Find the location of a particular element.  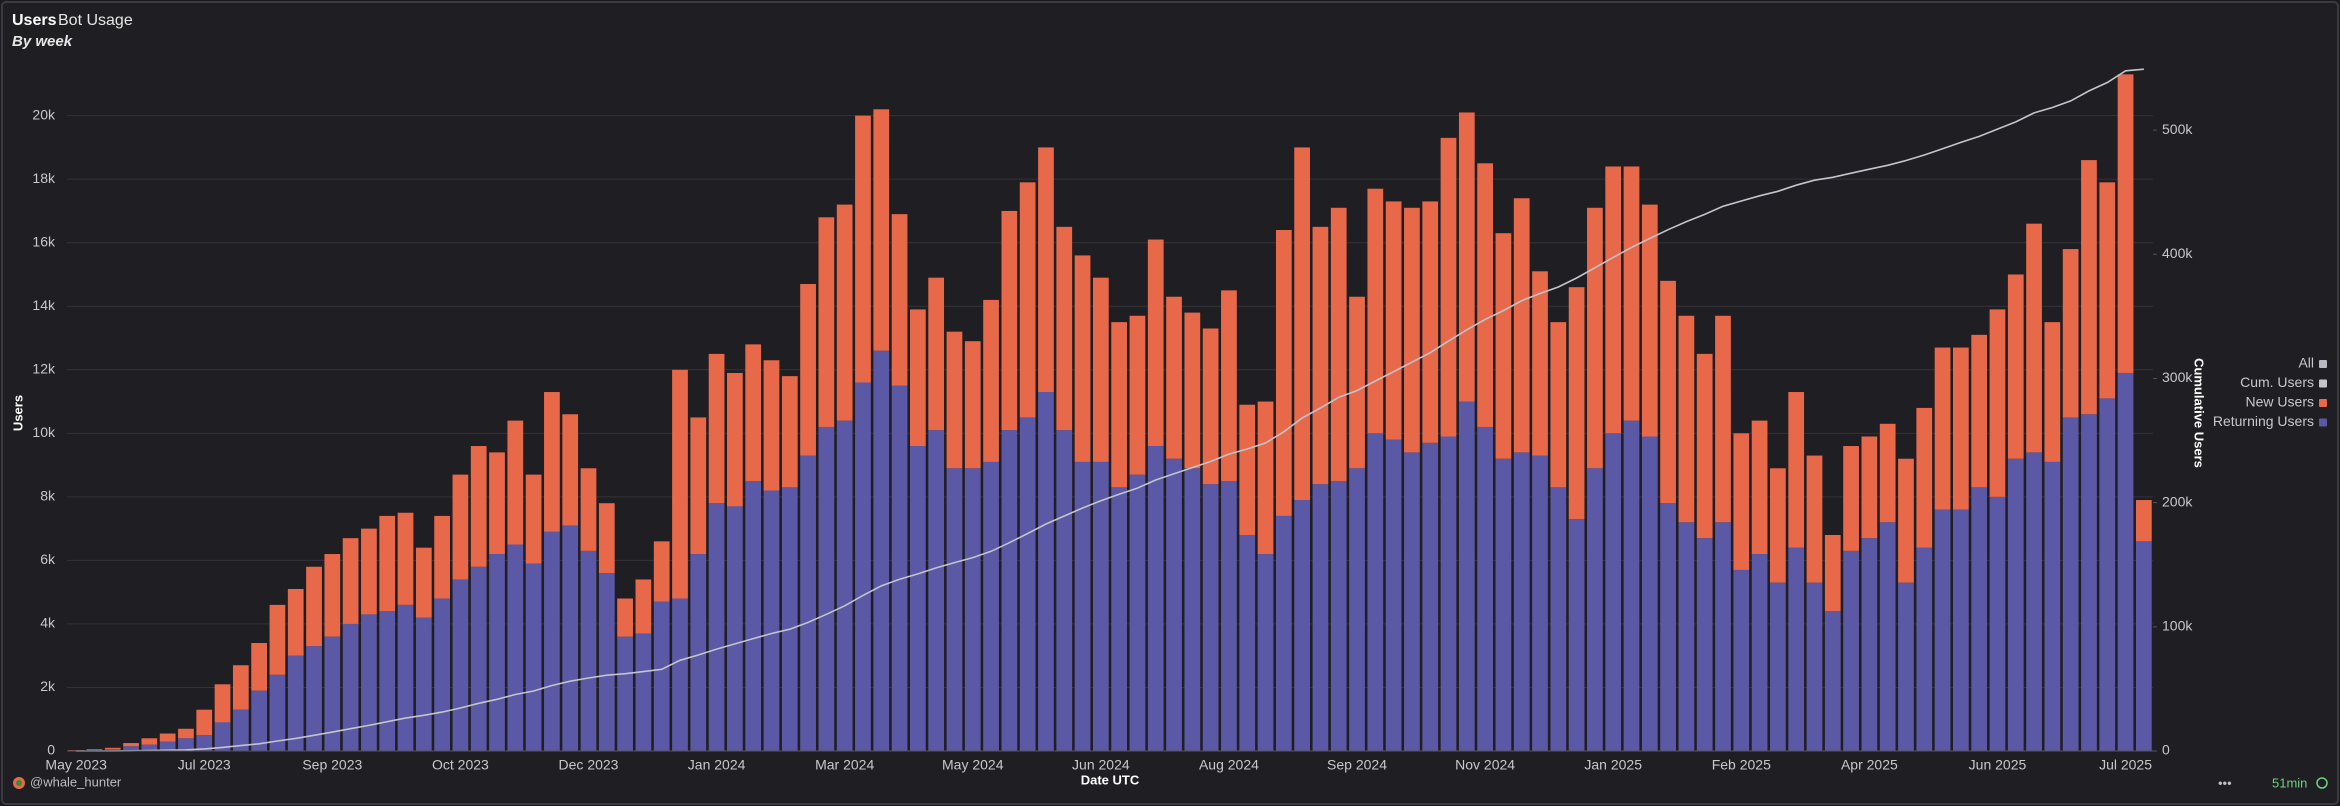

y-tick-label: 14k is located at coordinates (44, 305).